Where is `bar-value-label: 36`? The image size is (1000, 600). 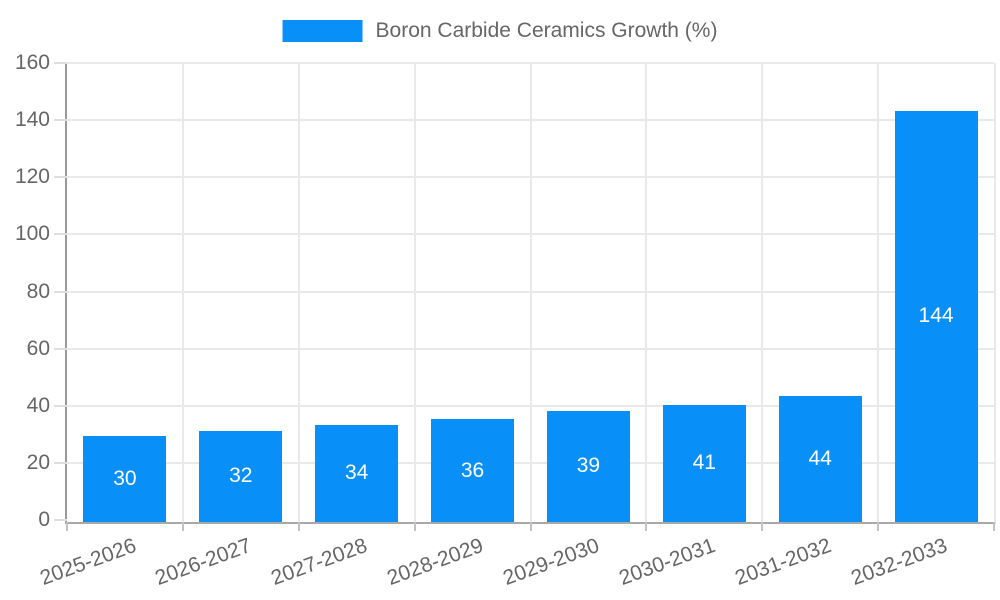 bar-value-label: 36 is located at coordinates (472, 470).